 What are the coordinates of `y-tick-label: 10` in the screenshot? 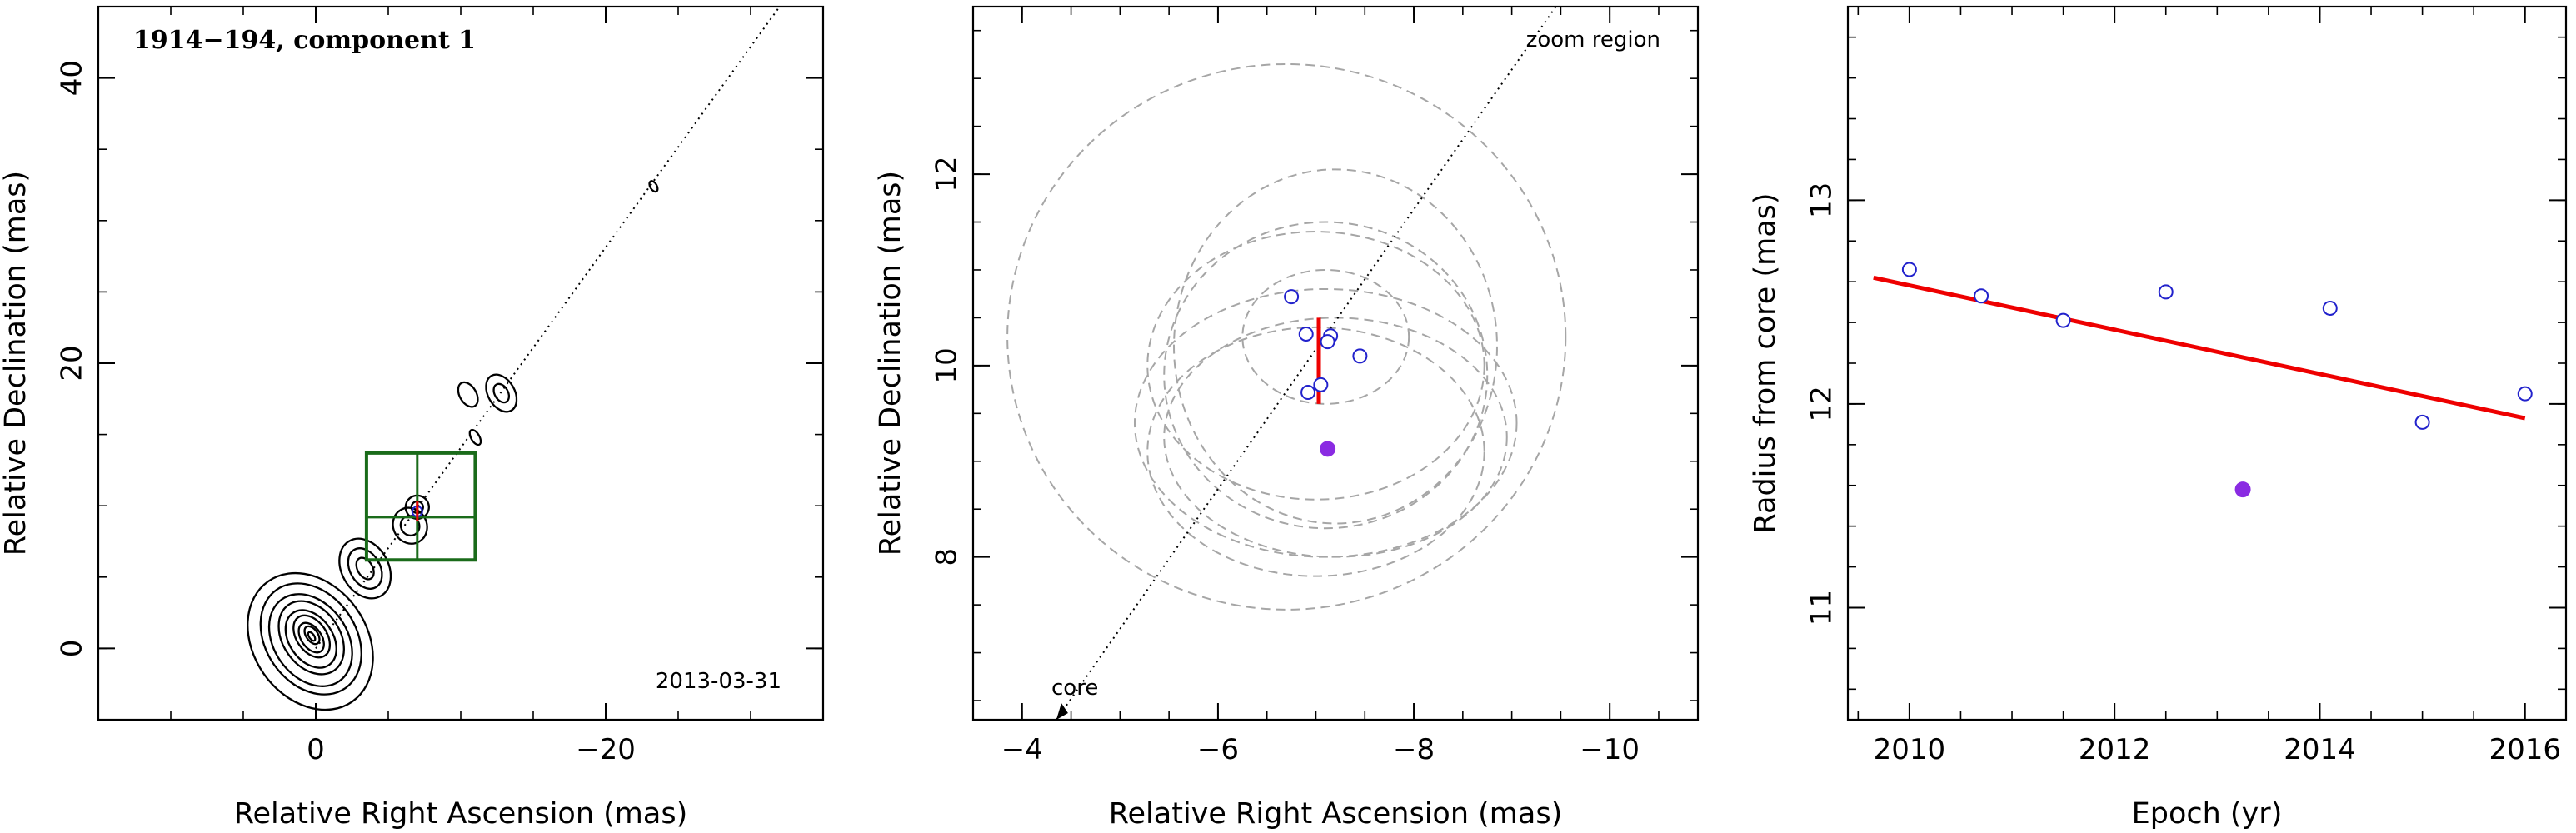 It's located at (947, 365).